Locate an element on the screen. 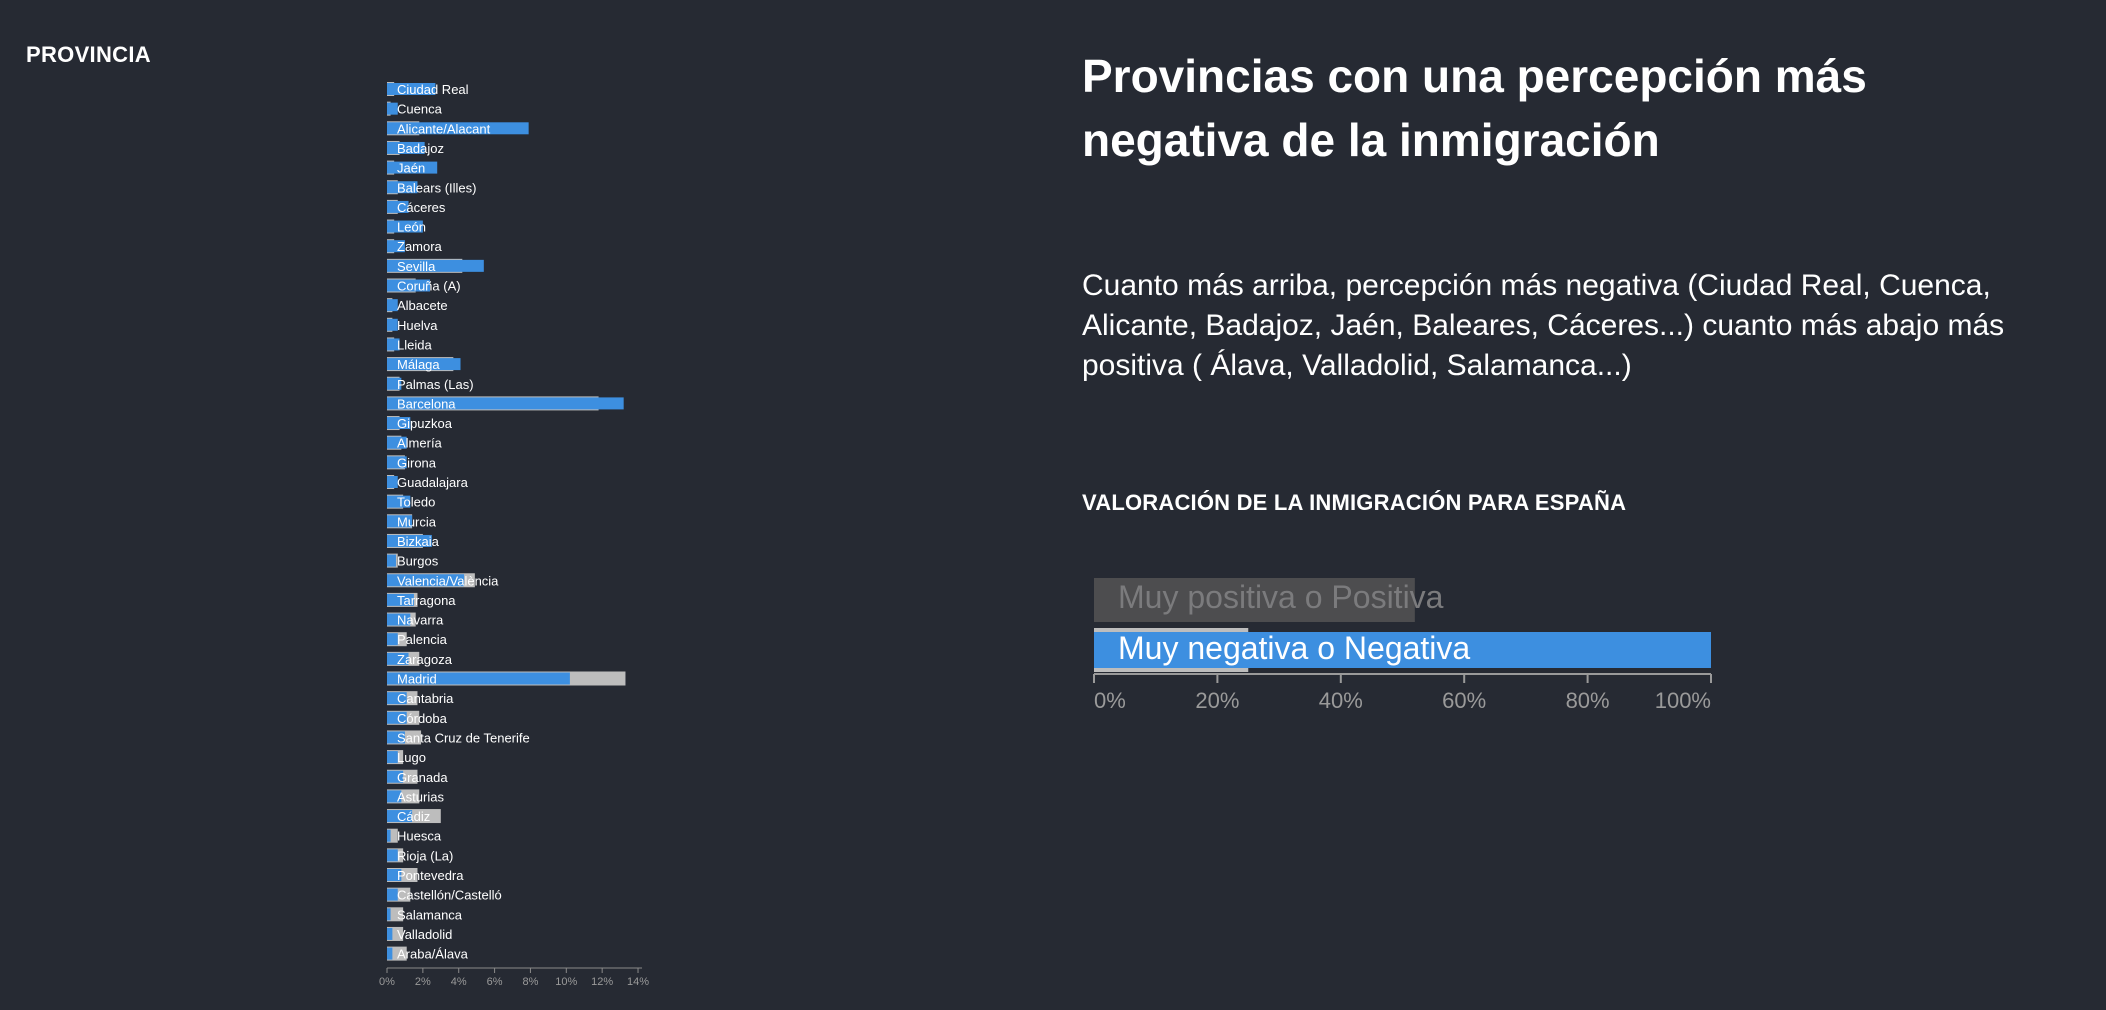  province-row: Albacete is located at coordinates (417, 305).